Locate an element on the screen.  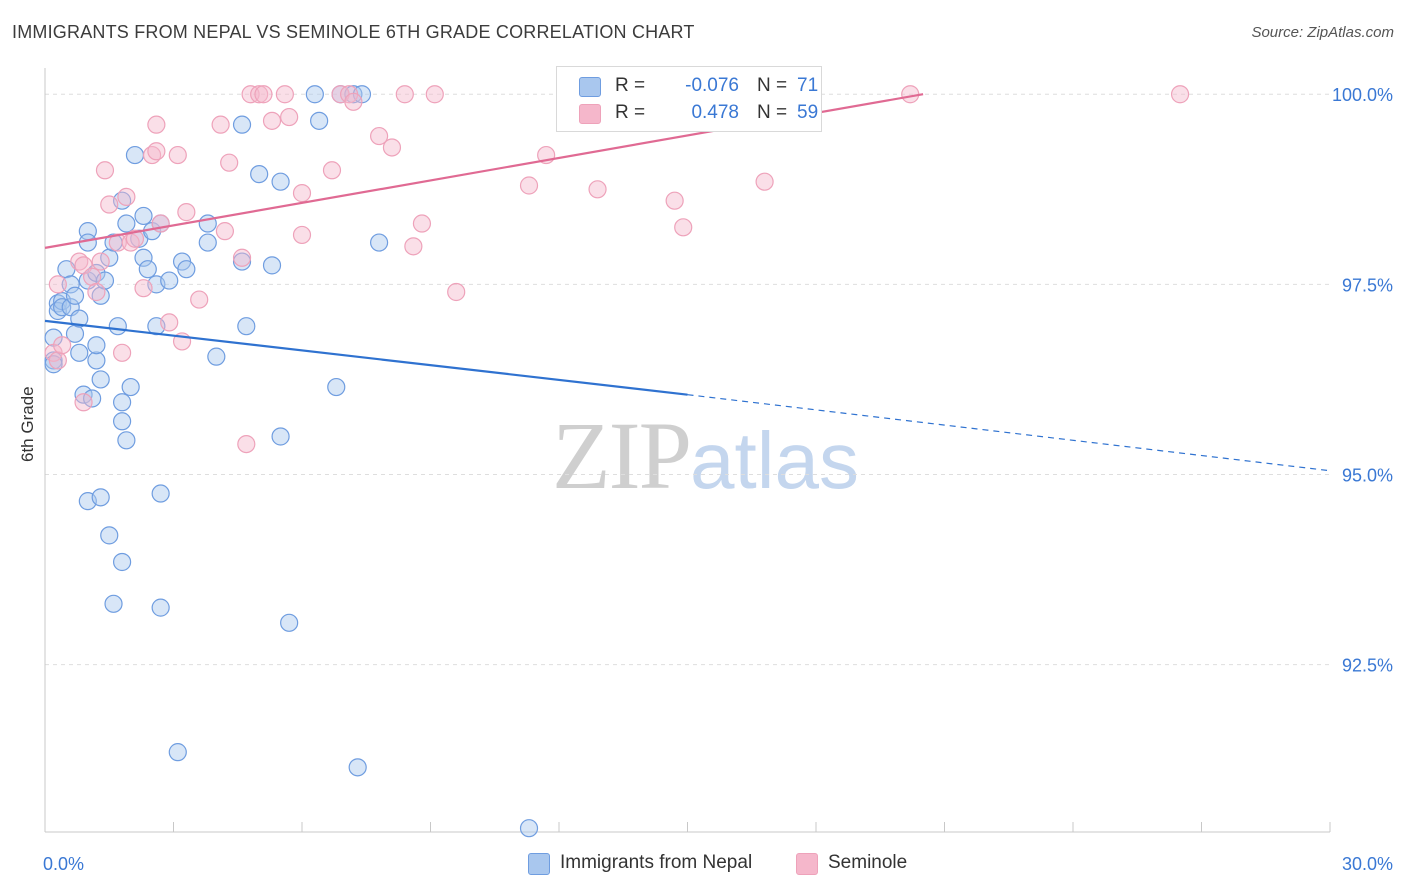
stats-n-value: 71 is located at coordinates (808, 85).